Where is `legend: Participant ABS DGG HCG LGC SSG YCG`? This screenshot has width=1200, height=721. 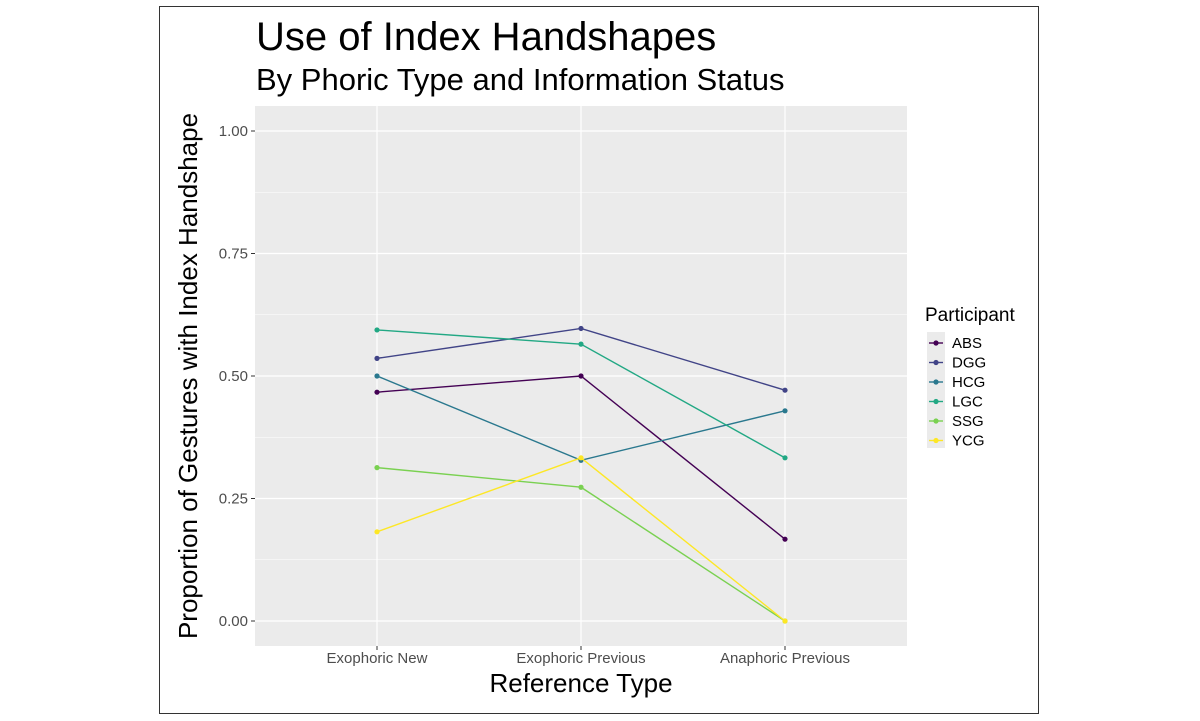 legend: Participant ABS DGG HCG LGC SSG YCG is located at coordinates (970, 377).